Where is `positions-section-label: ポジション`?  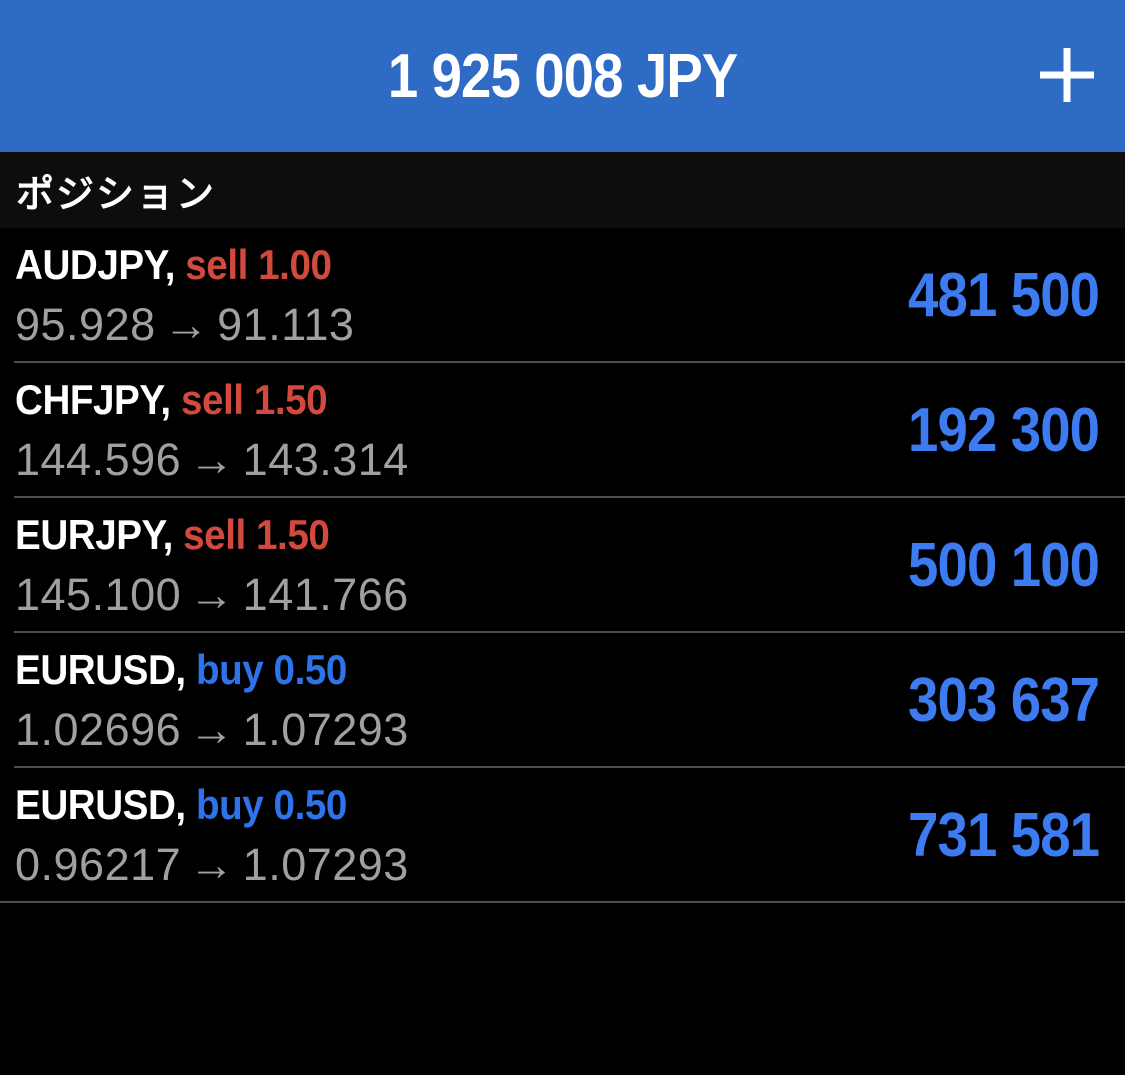
positions-section-label: ポジション is located at coordinates (116, 194).